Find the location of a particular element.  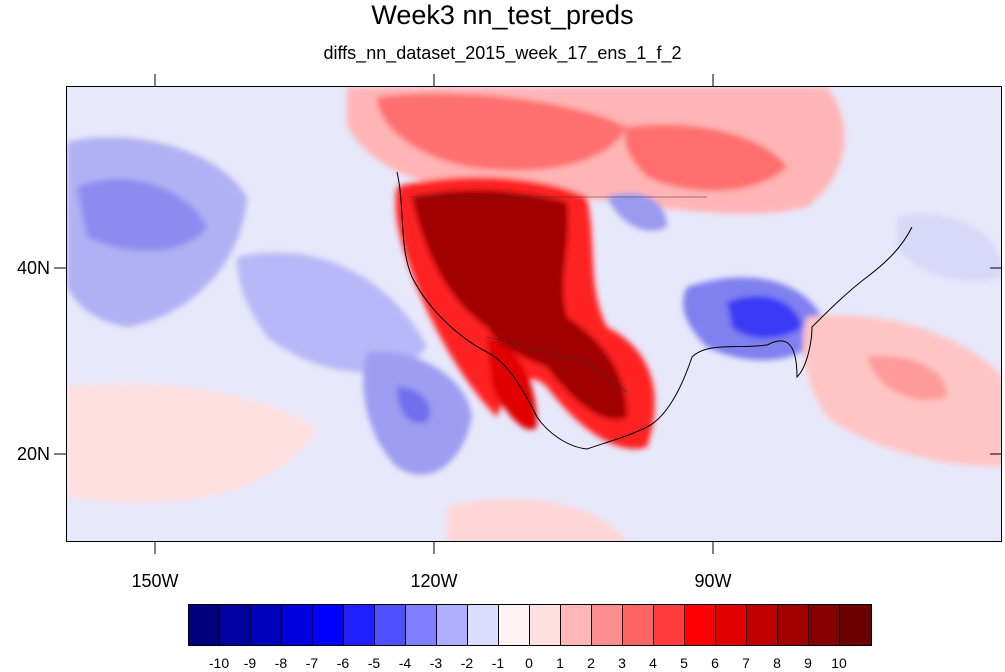

colorbar-tick-label: -9 is located at coordinates (250, 663).